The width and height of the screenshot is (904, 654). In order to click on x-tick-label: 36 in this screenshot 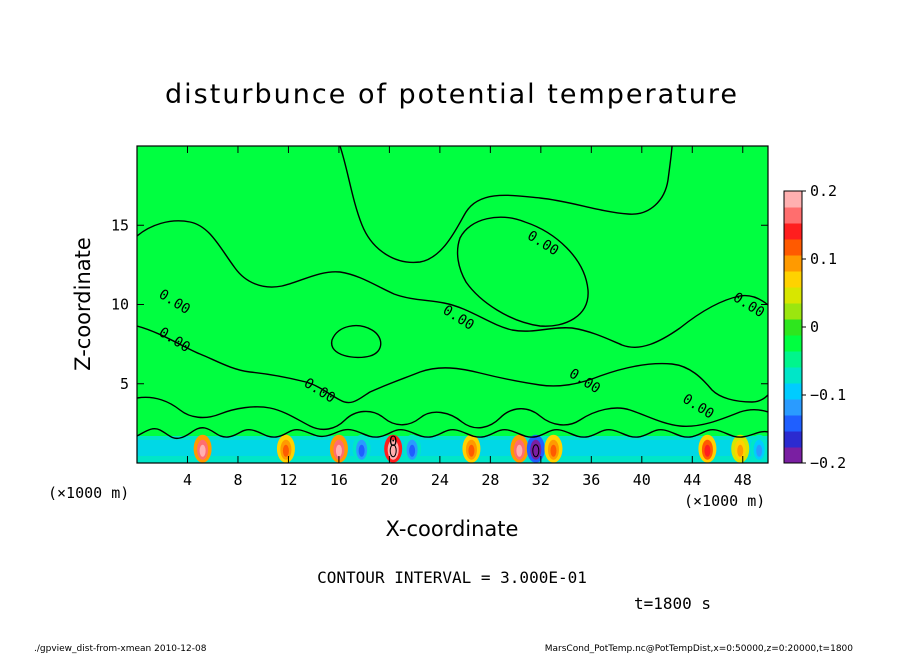, I will do `click(591, 480)`.